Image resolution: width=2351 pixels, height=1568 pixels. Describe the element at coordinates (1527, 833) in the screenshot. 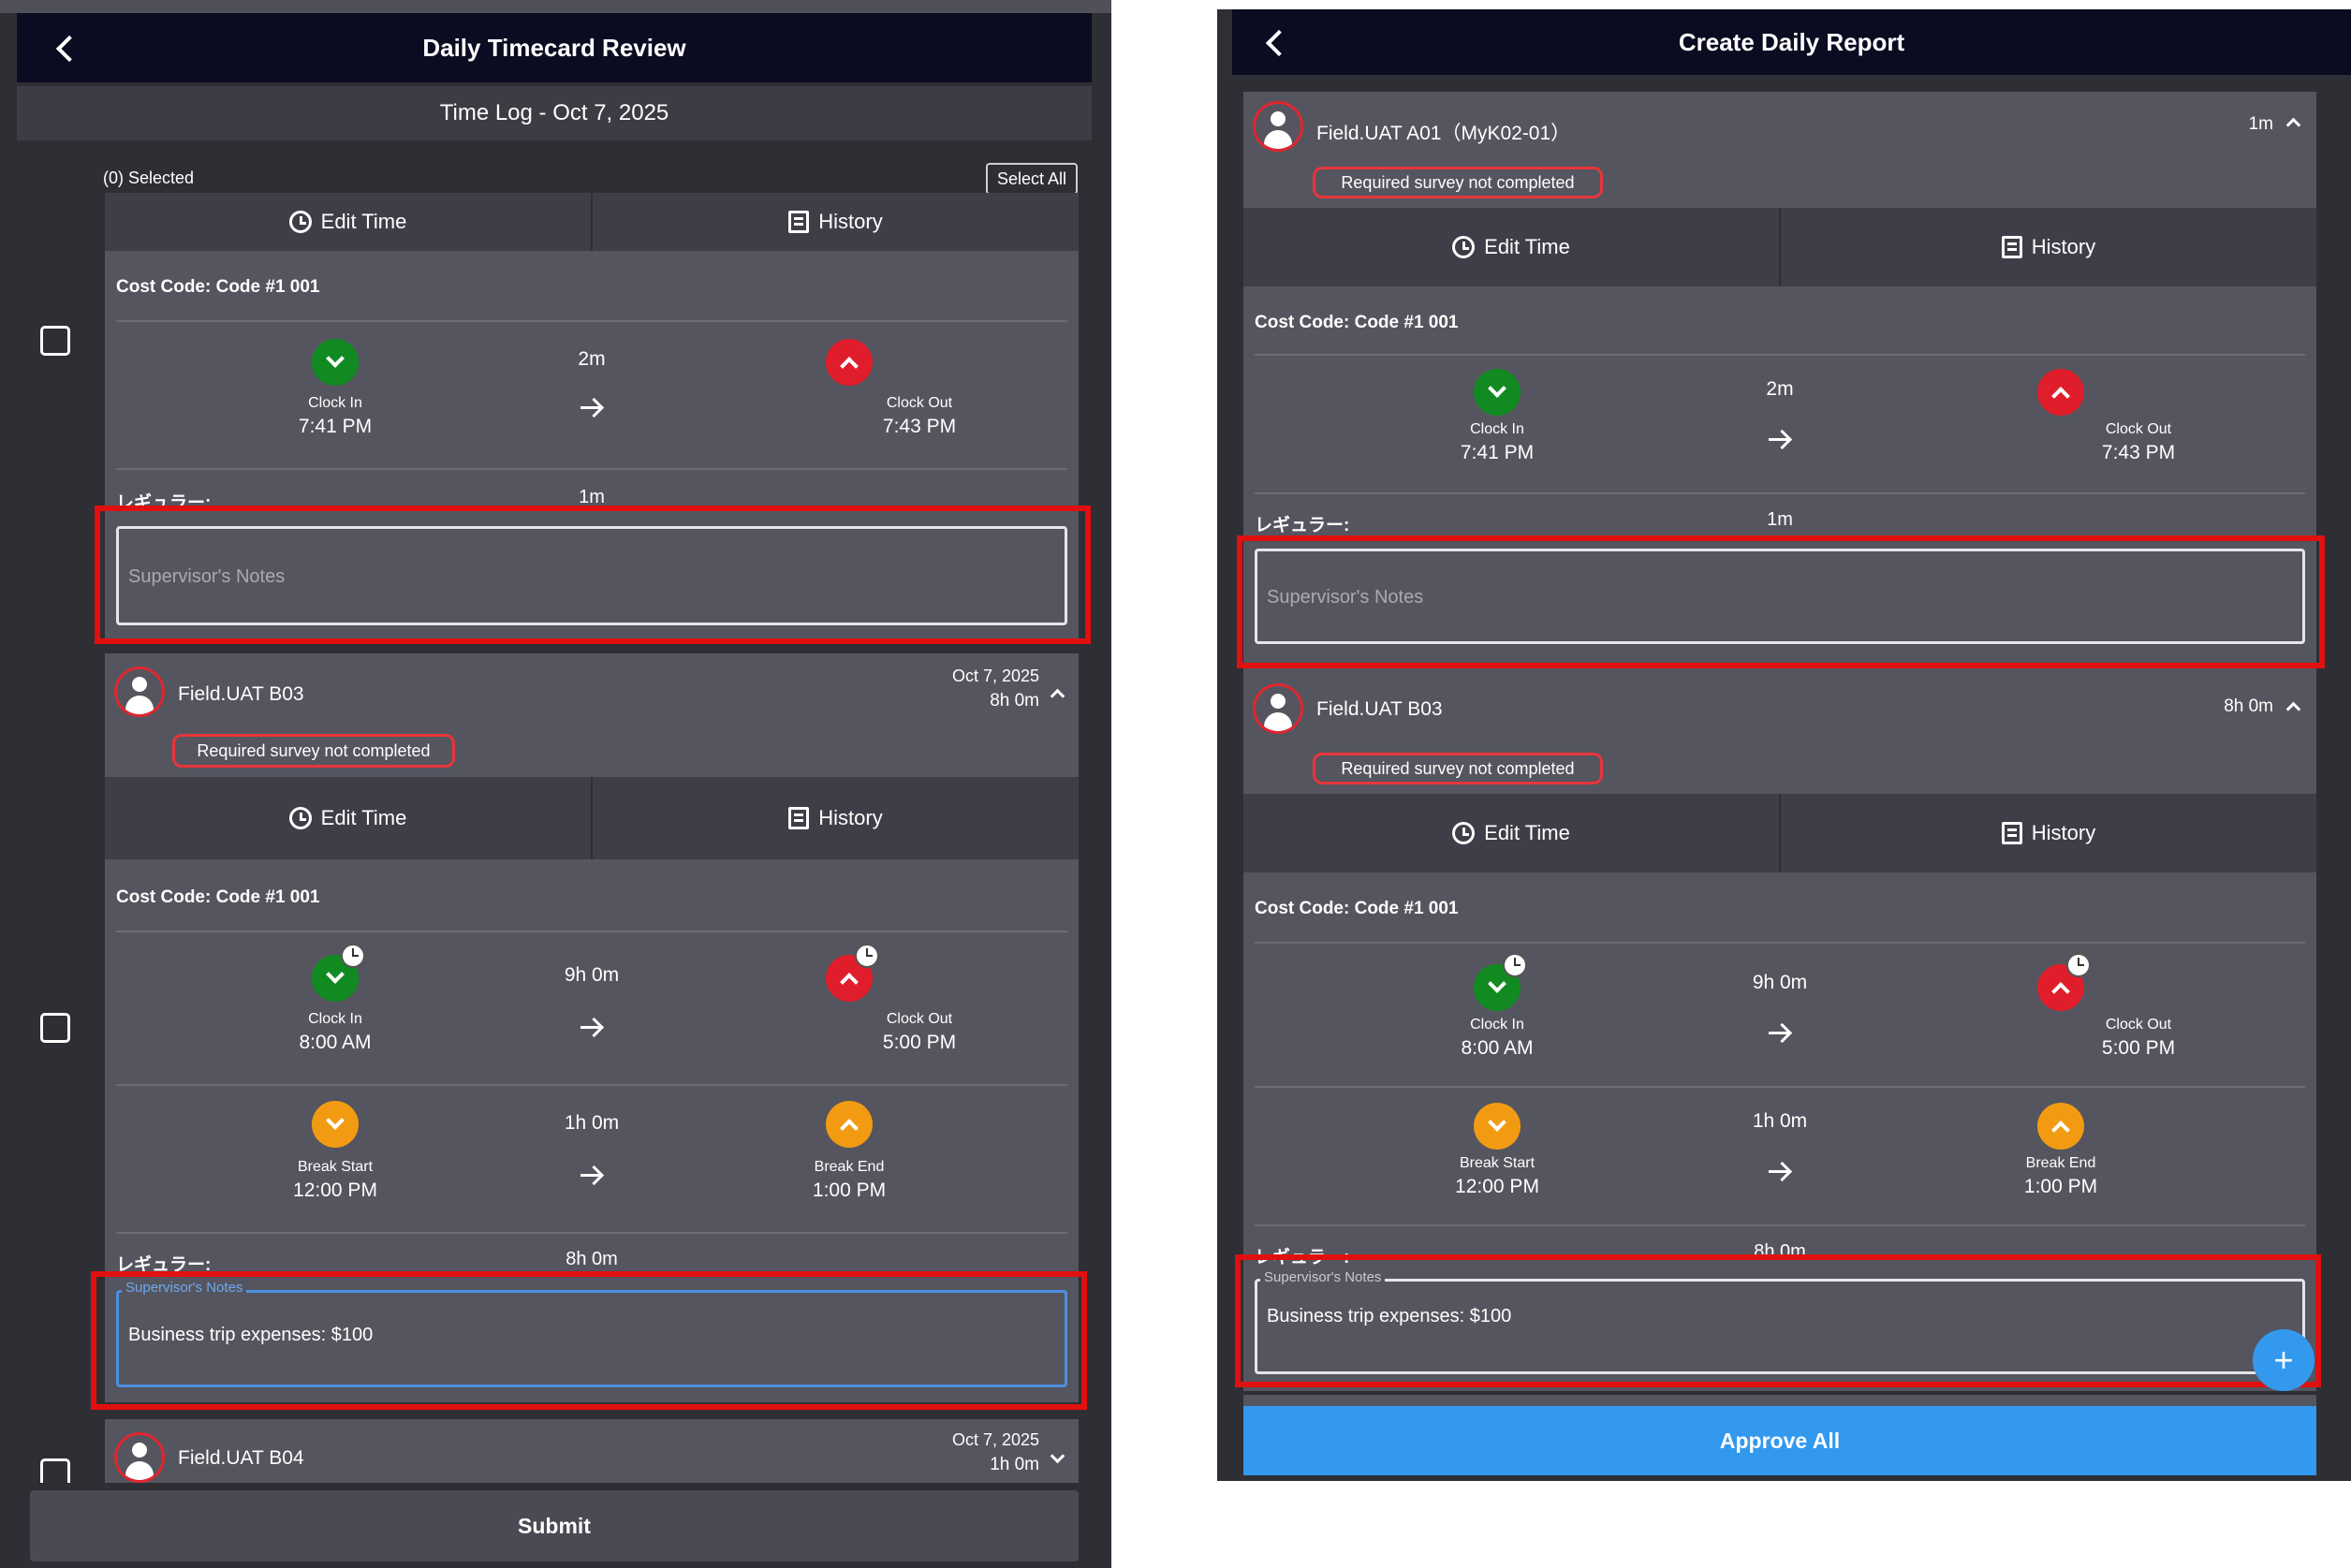

I see `edit-time-label: Edit Time` at that location.